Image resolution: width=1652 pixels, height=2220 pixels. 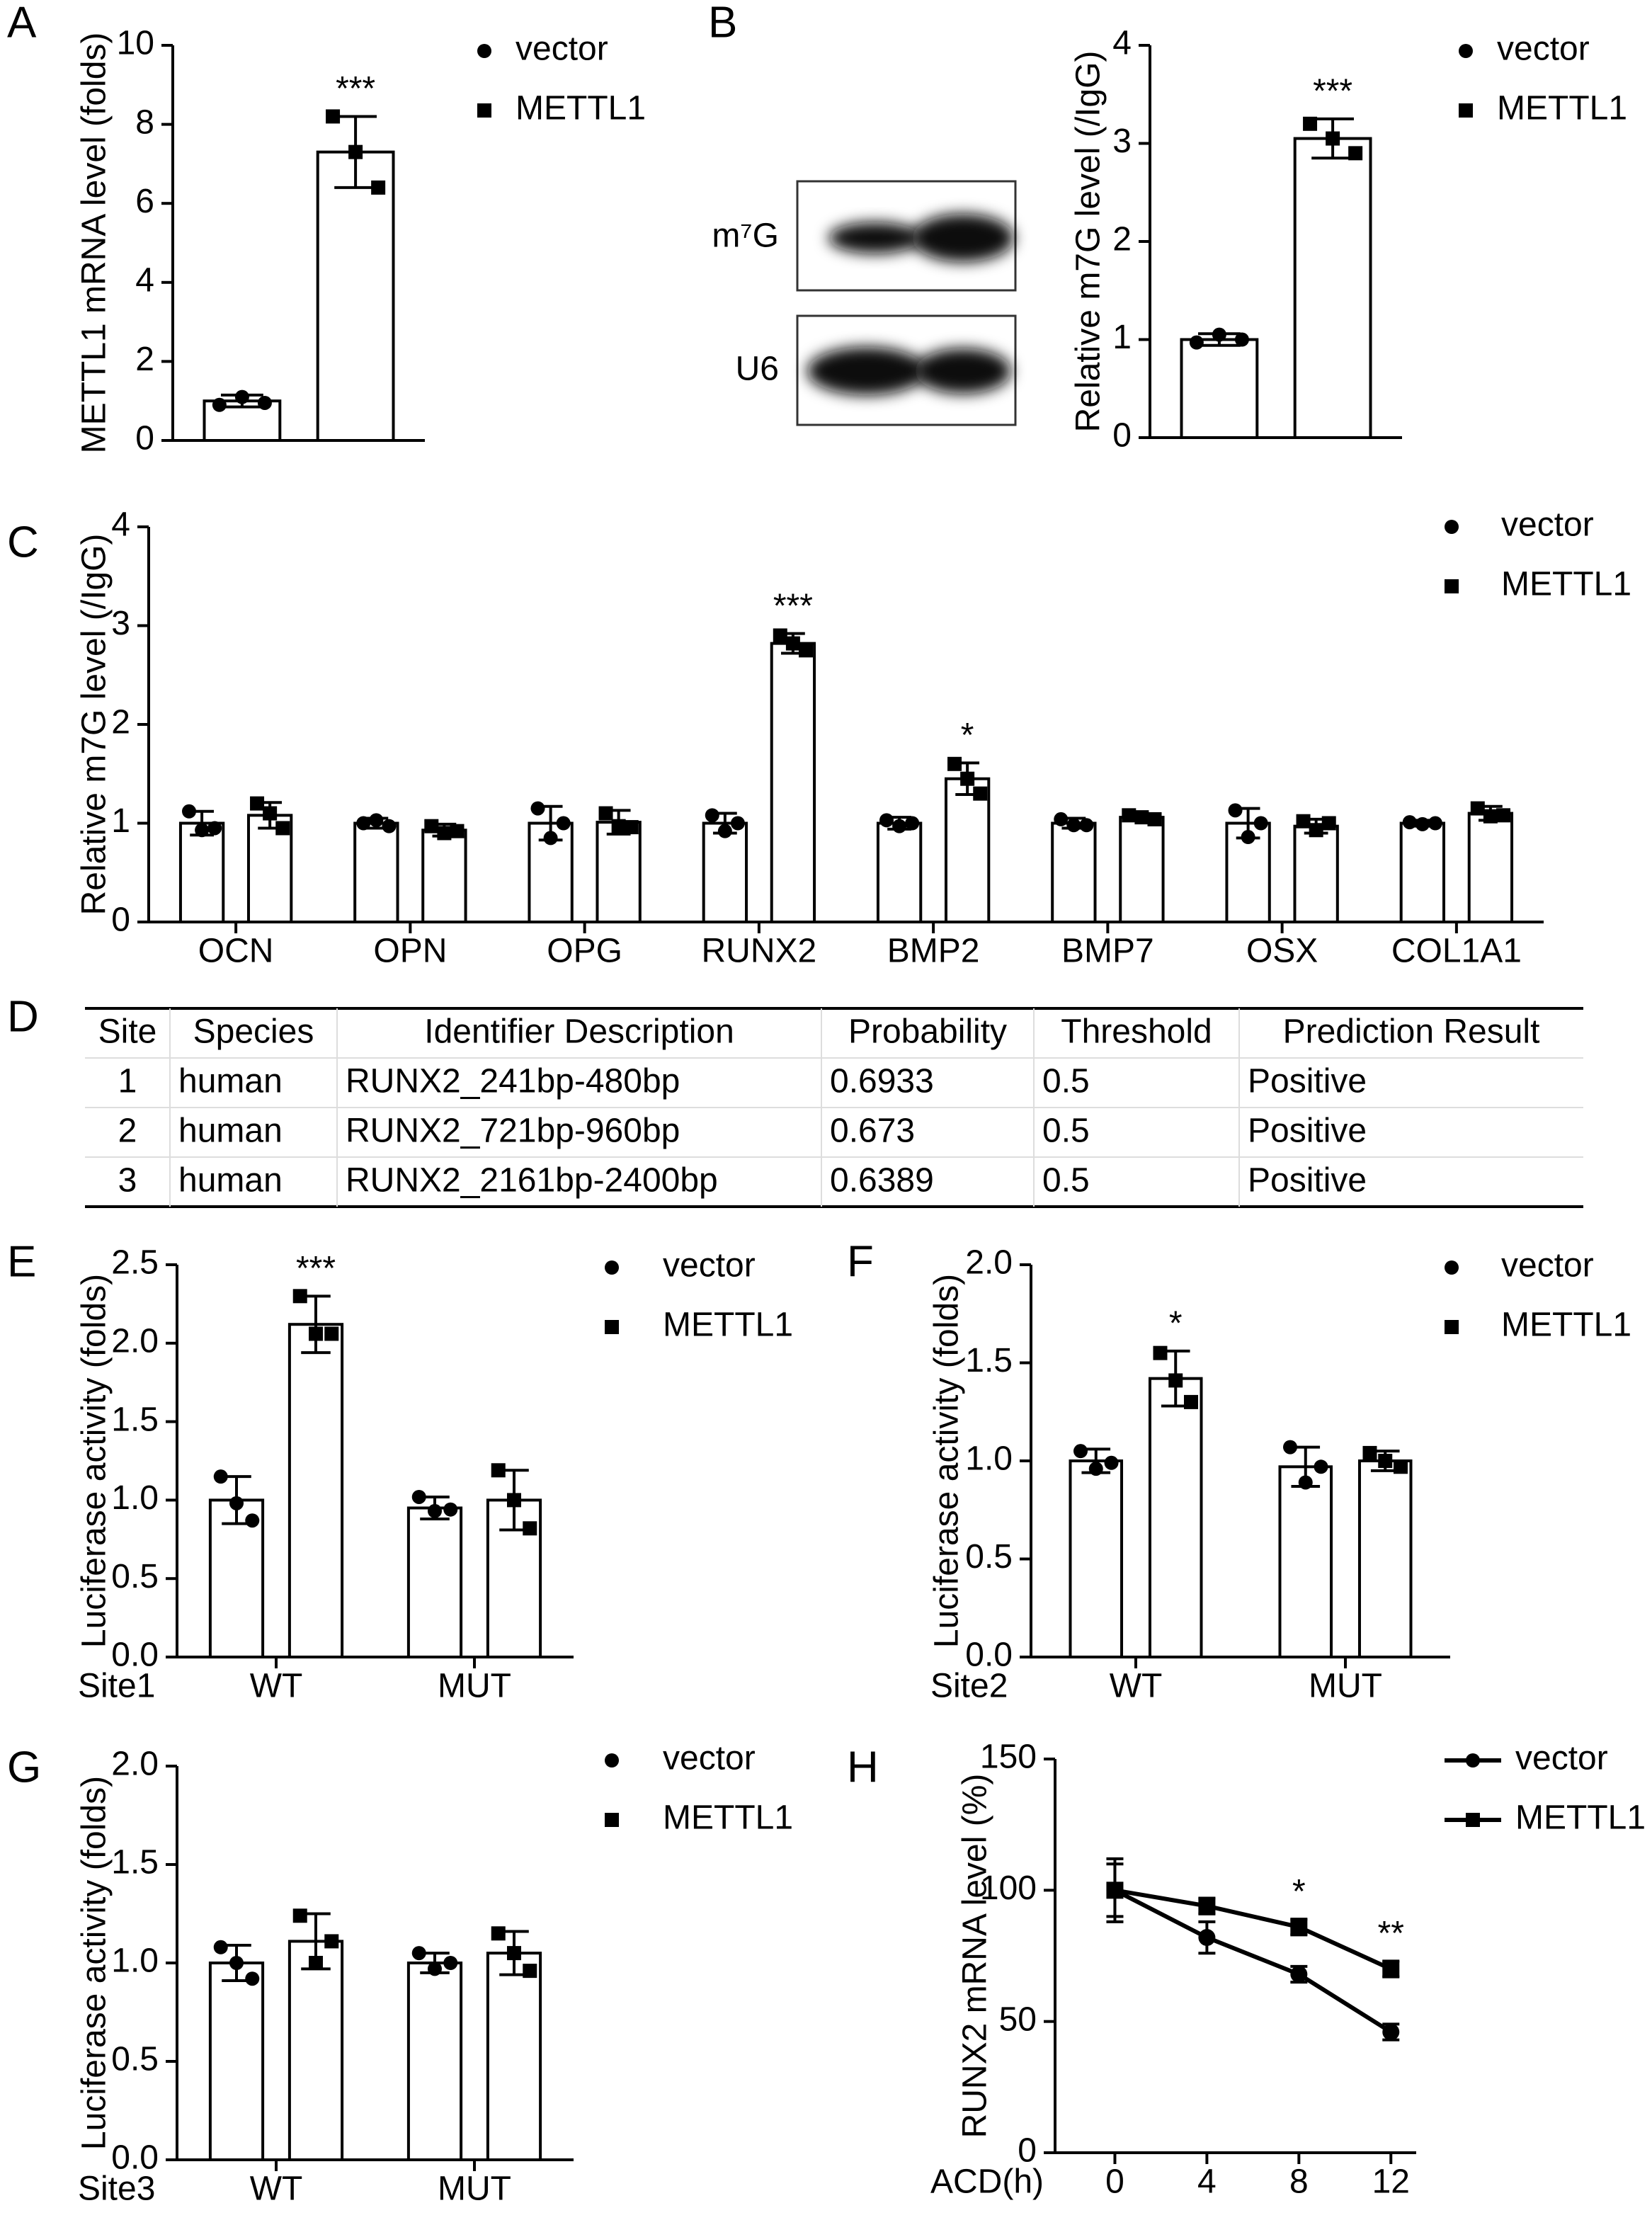 What do you see at coordinates (1282, 951) in the screenshot?
I see `x-tick-label: OSX` at bounding box center [1282, 951].